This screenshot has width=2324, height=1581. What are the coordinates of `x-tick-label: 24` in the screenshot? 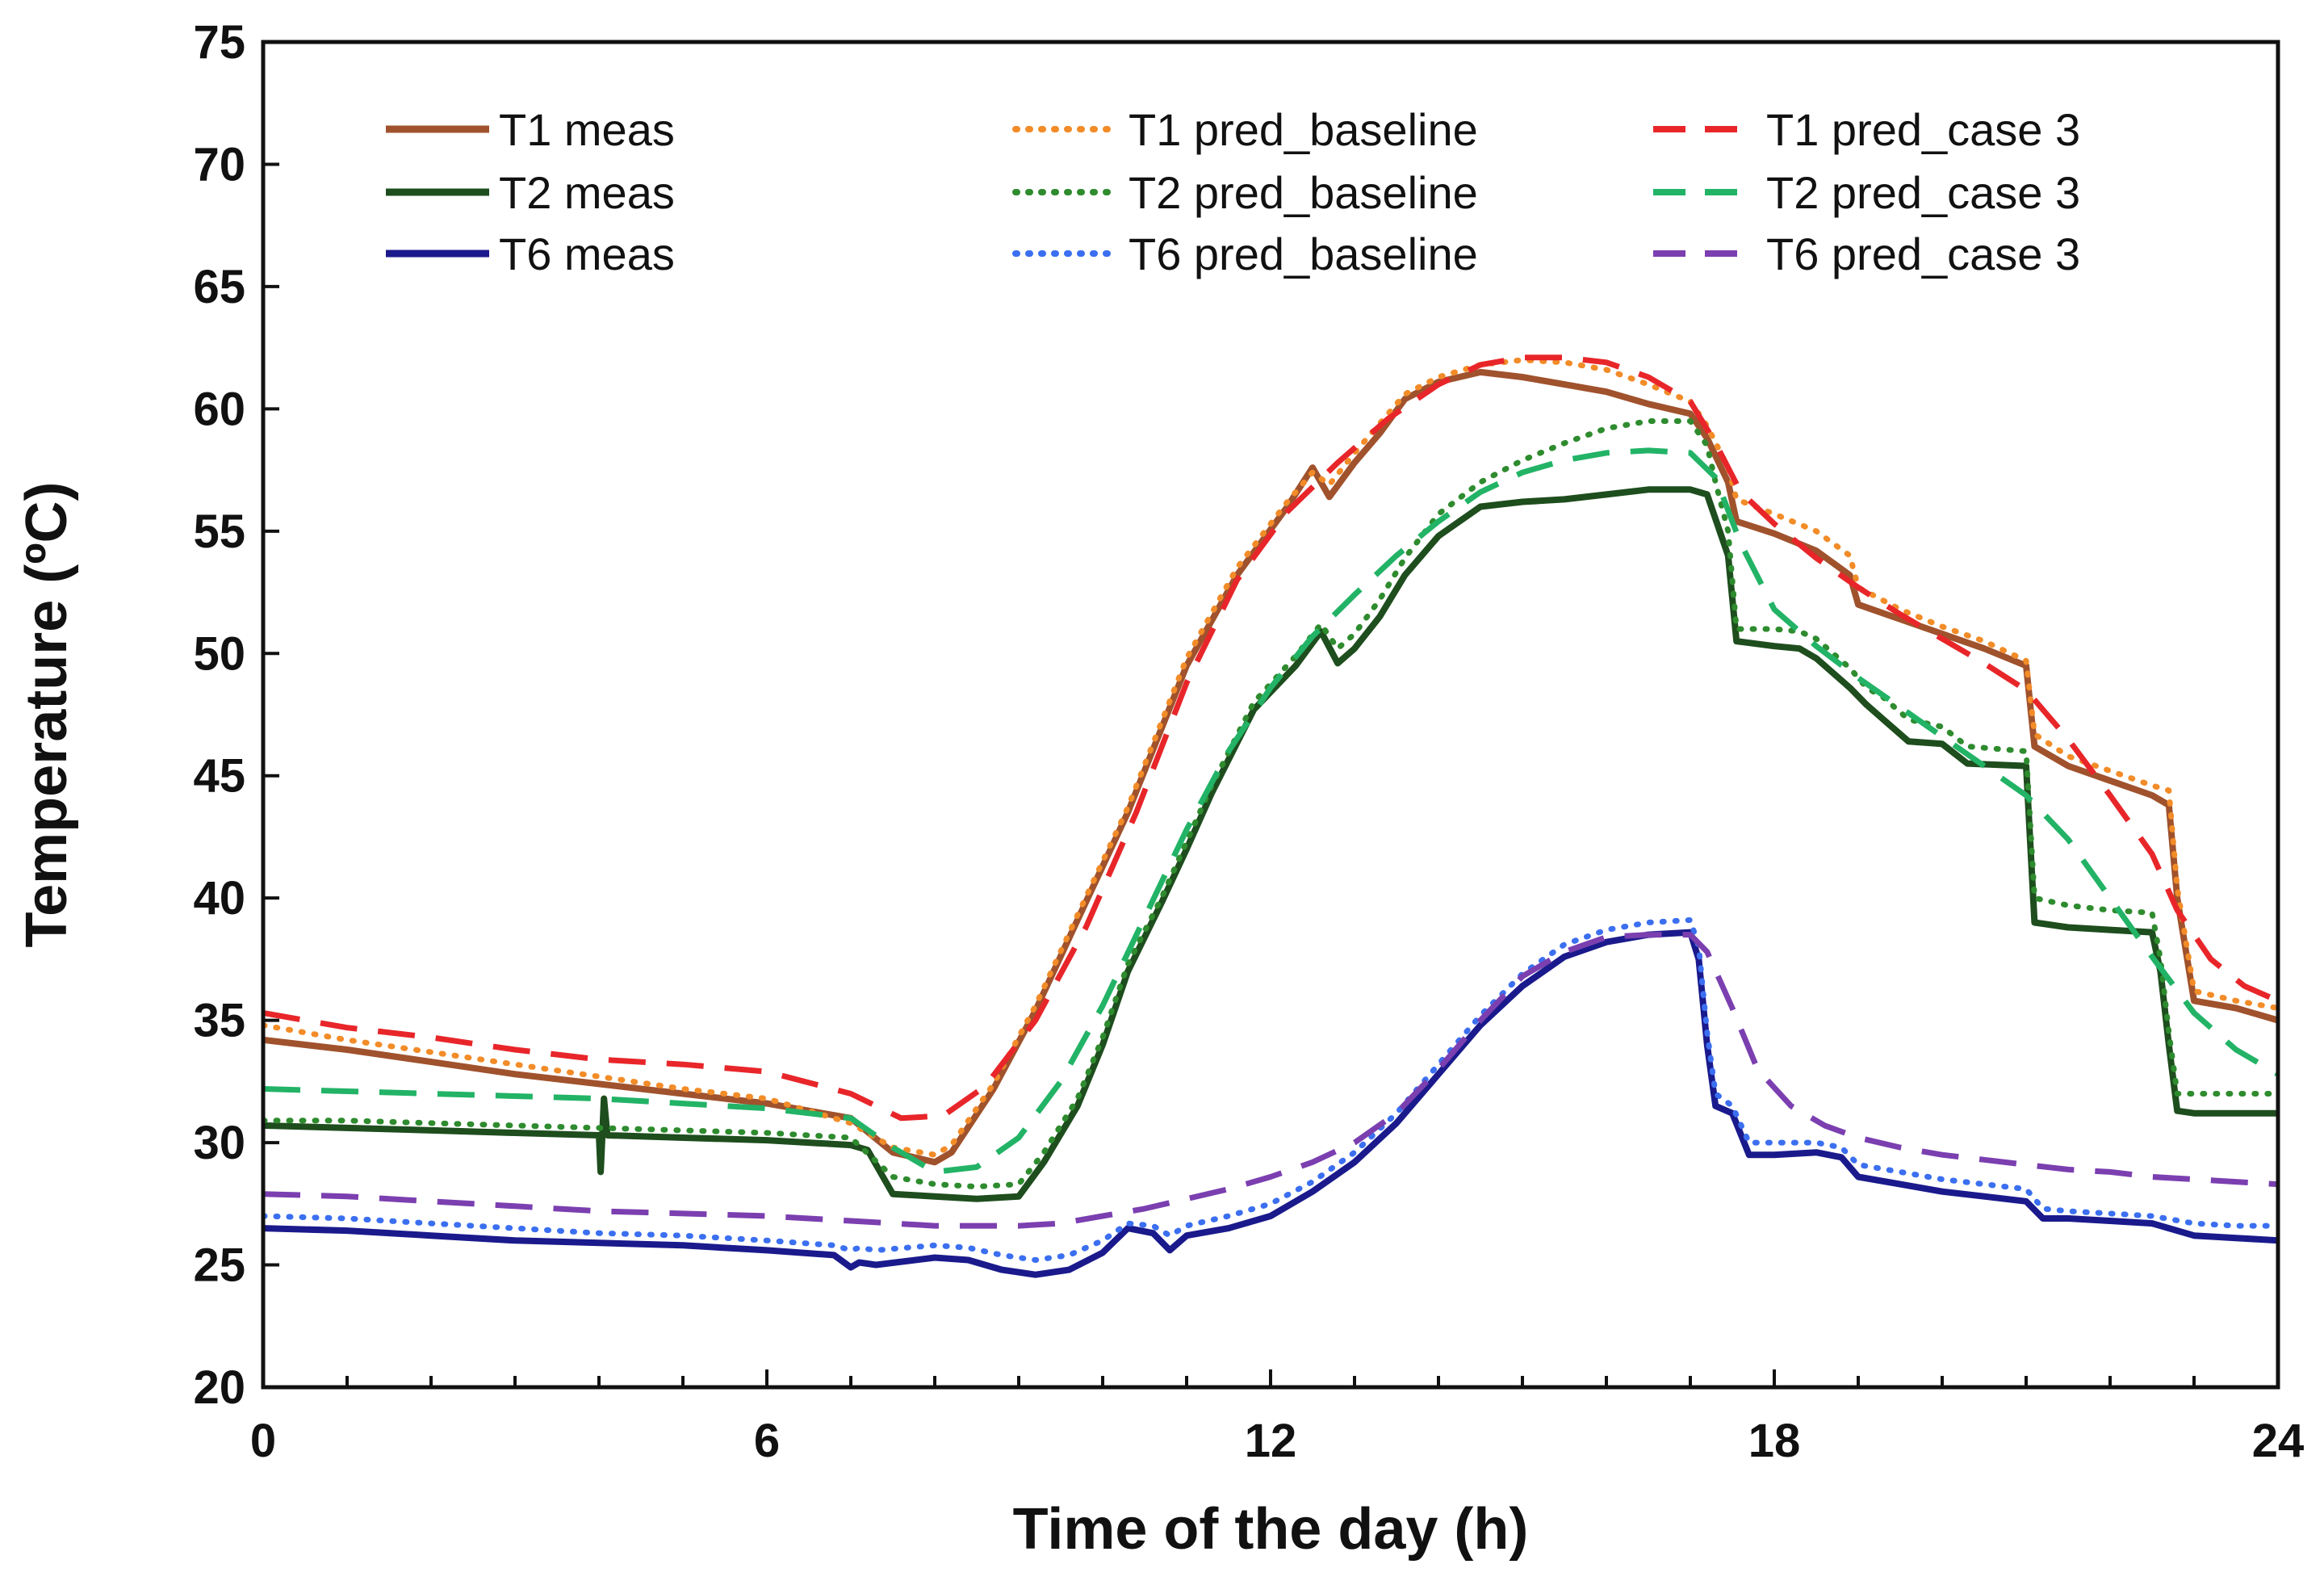 It's located at (2278, 1441).